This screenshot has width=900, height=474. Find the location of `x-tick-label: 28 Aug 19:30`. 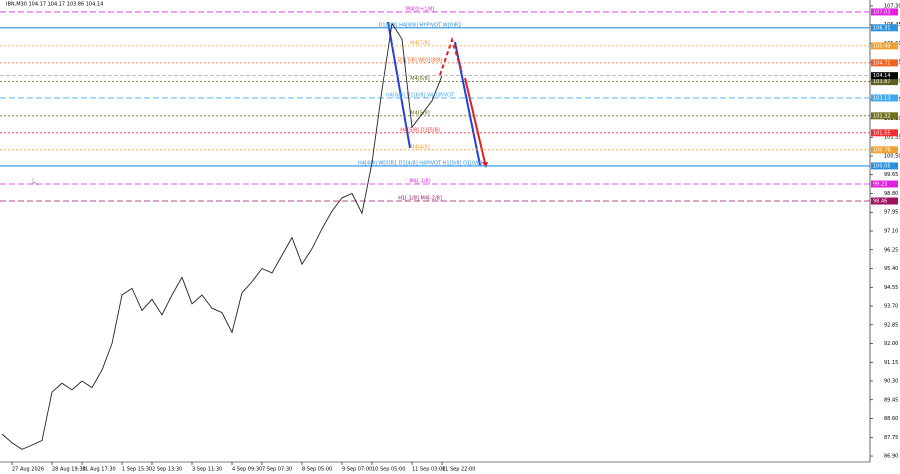

x-tick-label: 28 Aug 19:30 is located at coordinates (69, 470).